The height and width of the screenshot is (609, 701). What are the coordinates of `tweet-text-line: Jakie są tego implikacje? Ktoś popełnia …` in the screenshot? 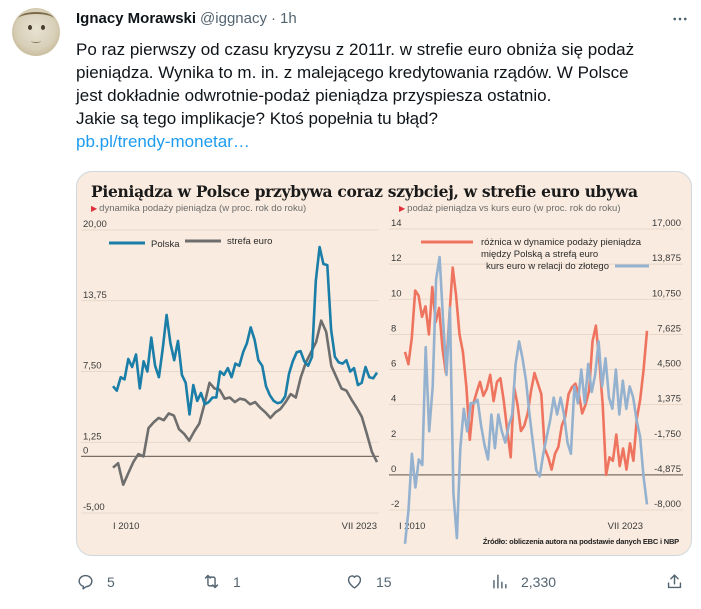 It's located at (257, 118).